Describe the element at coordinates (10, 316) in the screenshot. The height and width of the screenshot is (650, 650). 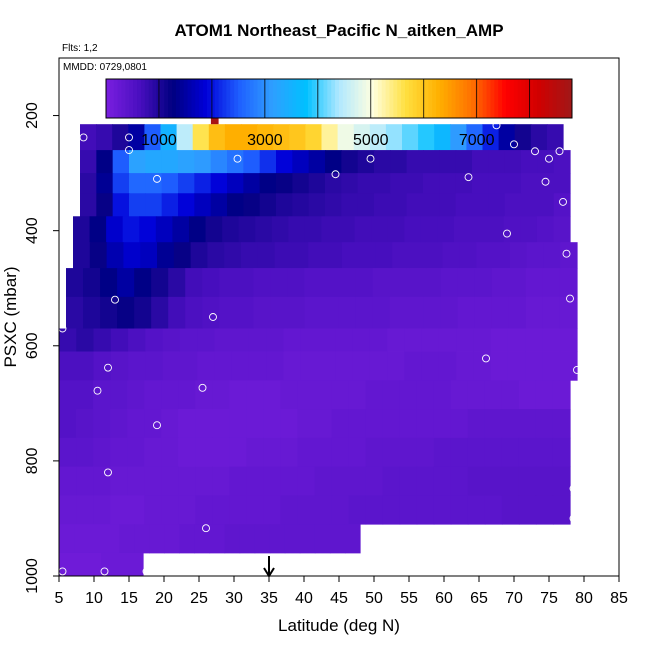
I see `y-axis-label: PSXC (mbar)` at that location.